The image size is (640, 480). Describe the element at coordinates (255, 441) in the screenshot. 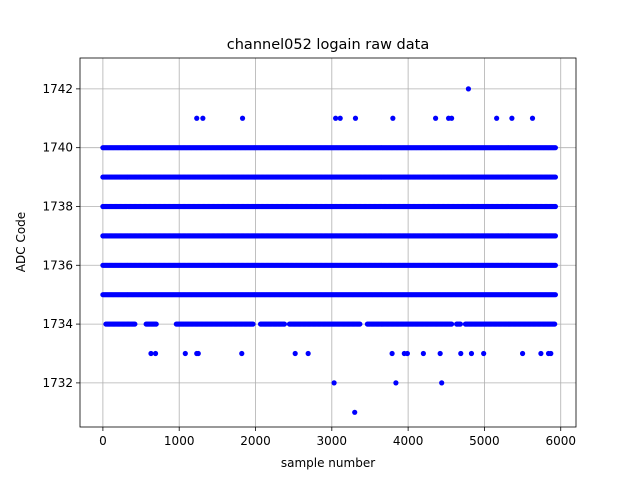

I see `x-tick-label: 2000` at that location.